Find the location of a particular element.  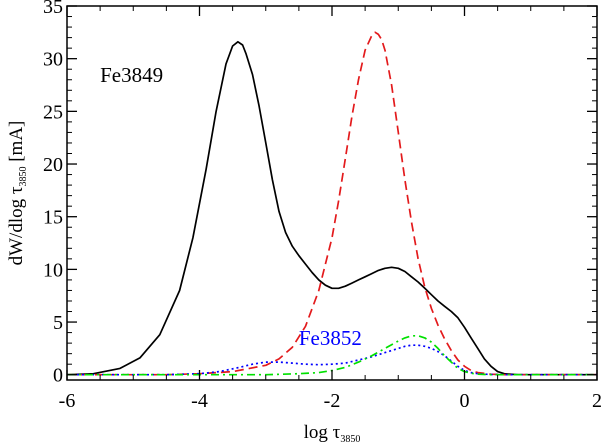

x-axis-title: log τ3850 is located at coordinates (332, 432).